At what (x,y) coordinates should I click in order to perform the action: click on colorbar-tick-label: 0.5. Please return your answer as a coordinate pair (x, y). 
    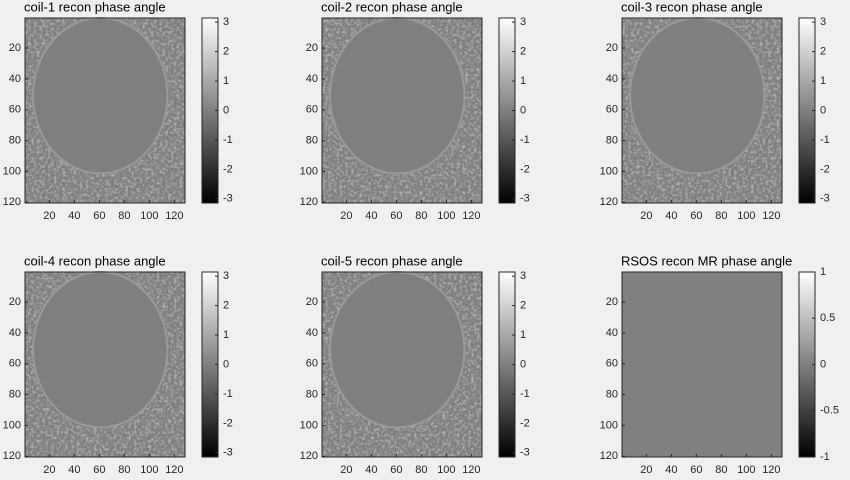
    Looking at the image, I should click on (827, 318).